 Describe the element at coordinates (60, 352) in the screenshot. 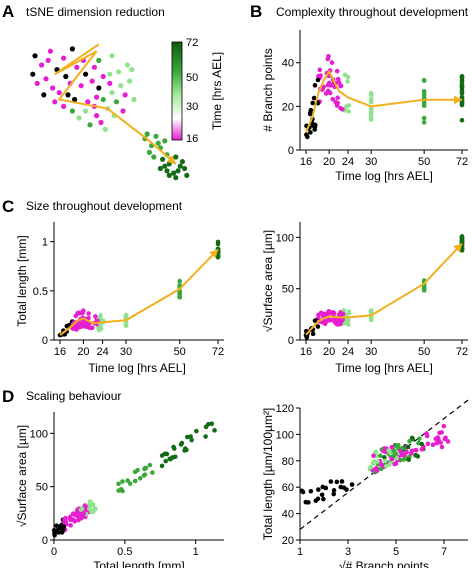

I see `size-length-x-tick-label: 16` at that location.